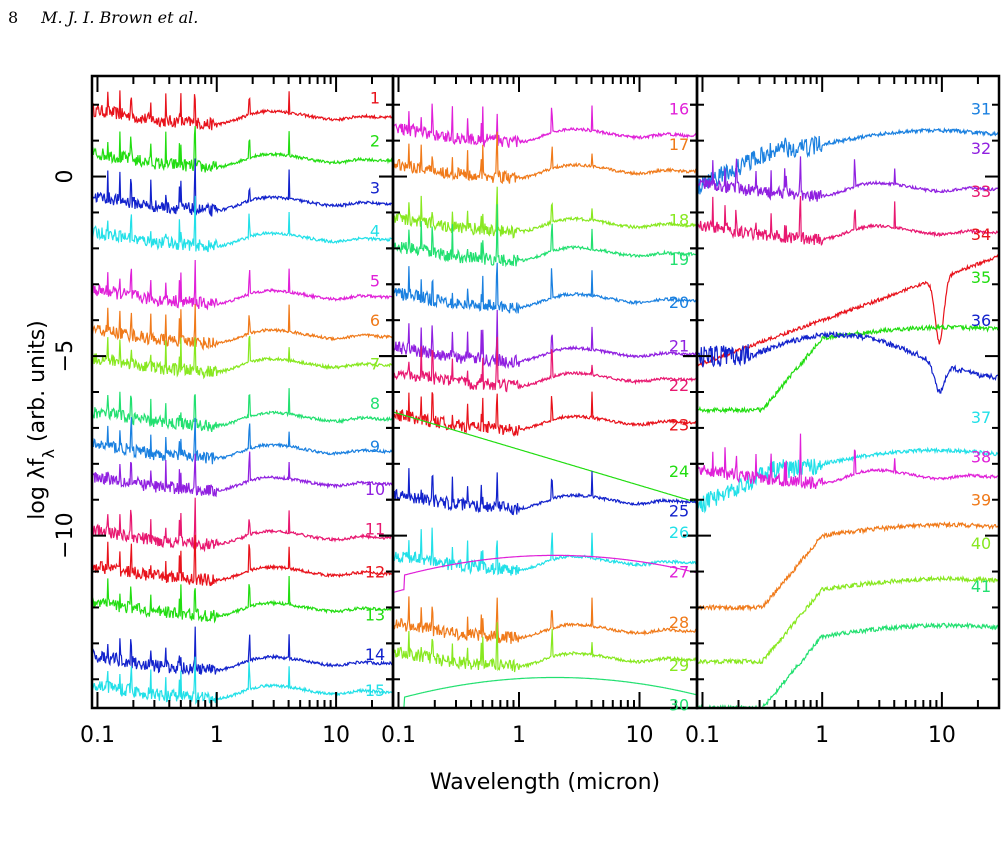  What do you see at coordinates (981, 277) in the screenshot?
I see `series-label-35: 35` at bounding box center [981, 277].